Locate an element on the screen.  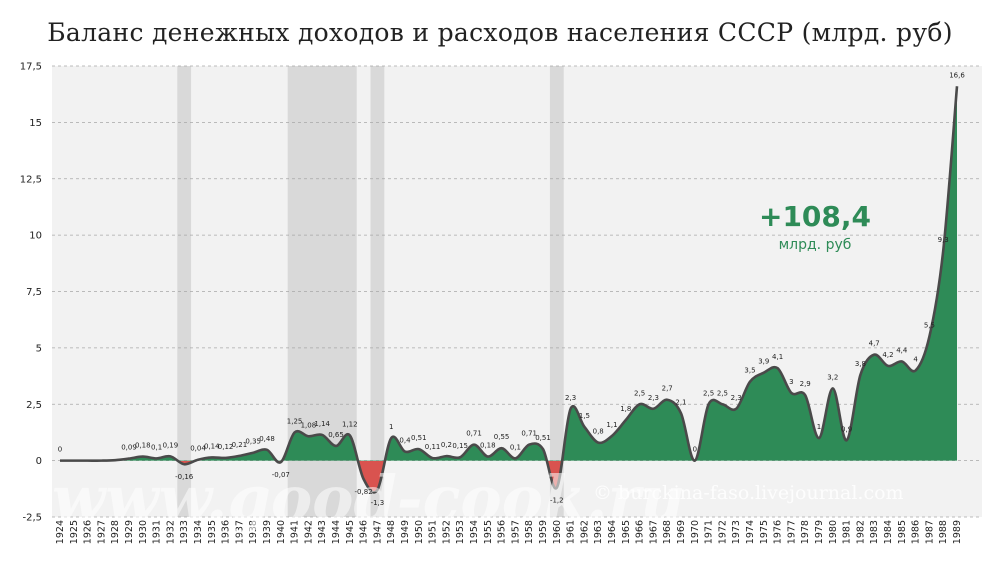
x-tick-label: 1983 is located at coordinates (874, 532).